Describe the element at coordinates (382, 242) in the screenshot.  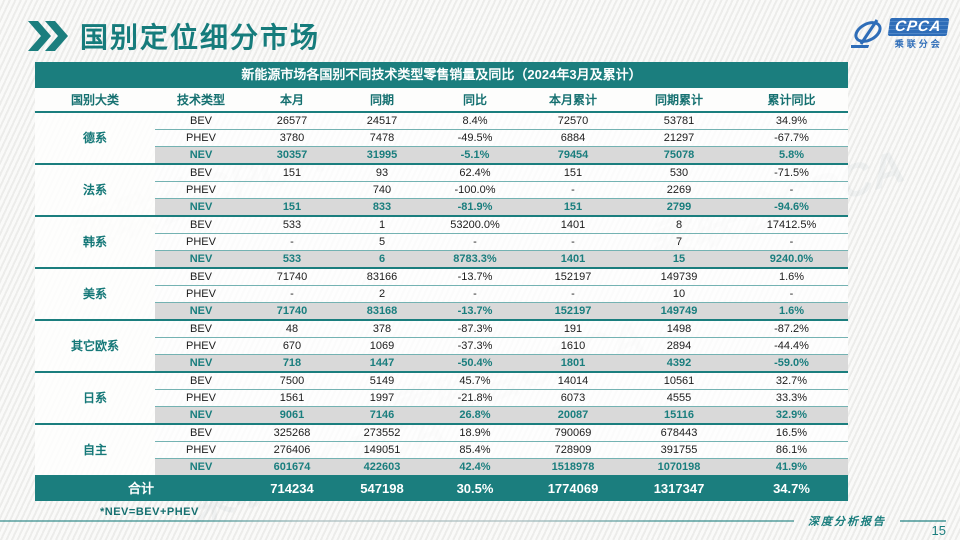
I see `value-cell: 5` at that location.